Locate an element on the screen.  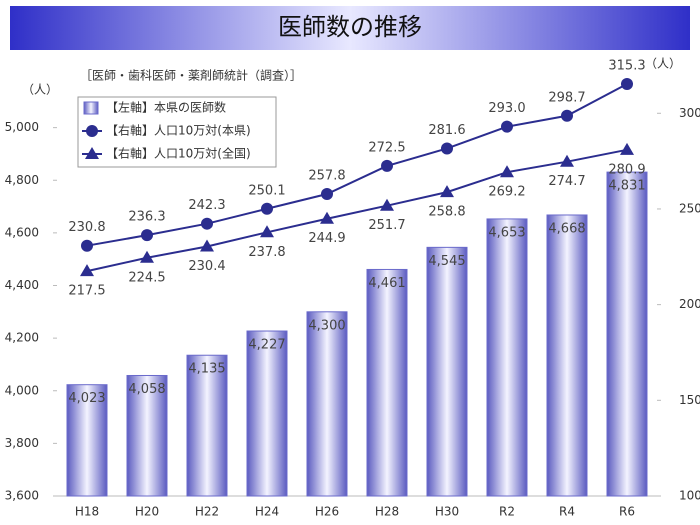
subtitle: ［医師・歯科医師・薬剤師統計（調査）］ is located at coordinates (191, 75).